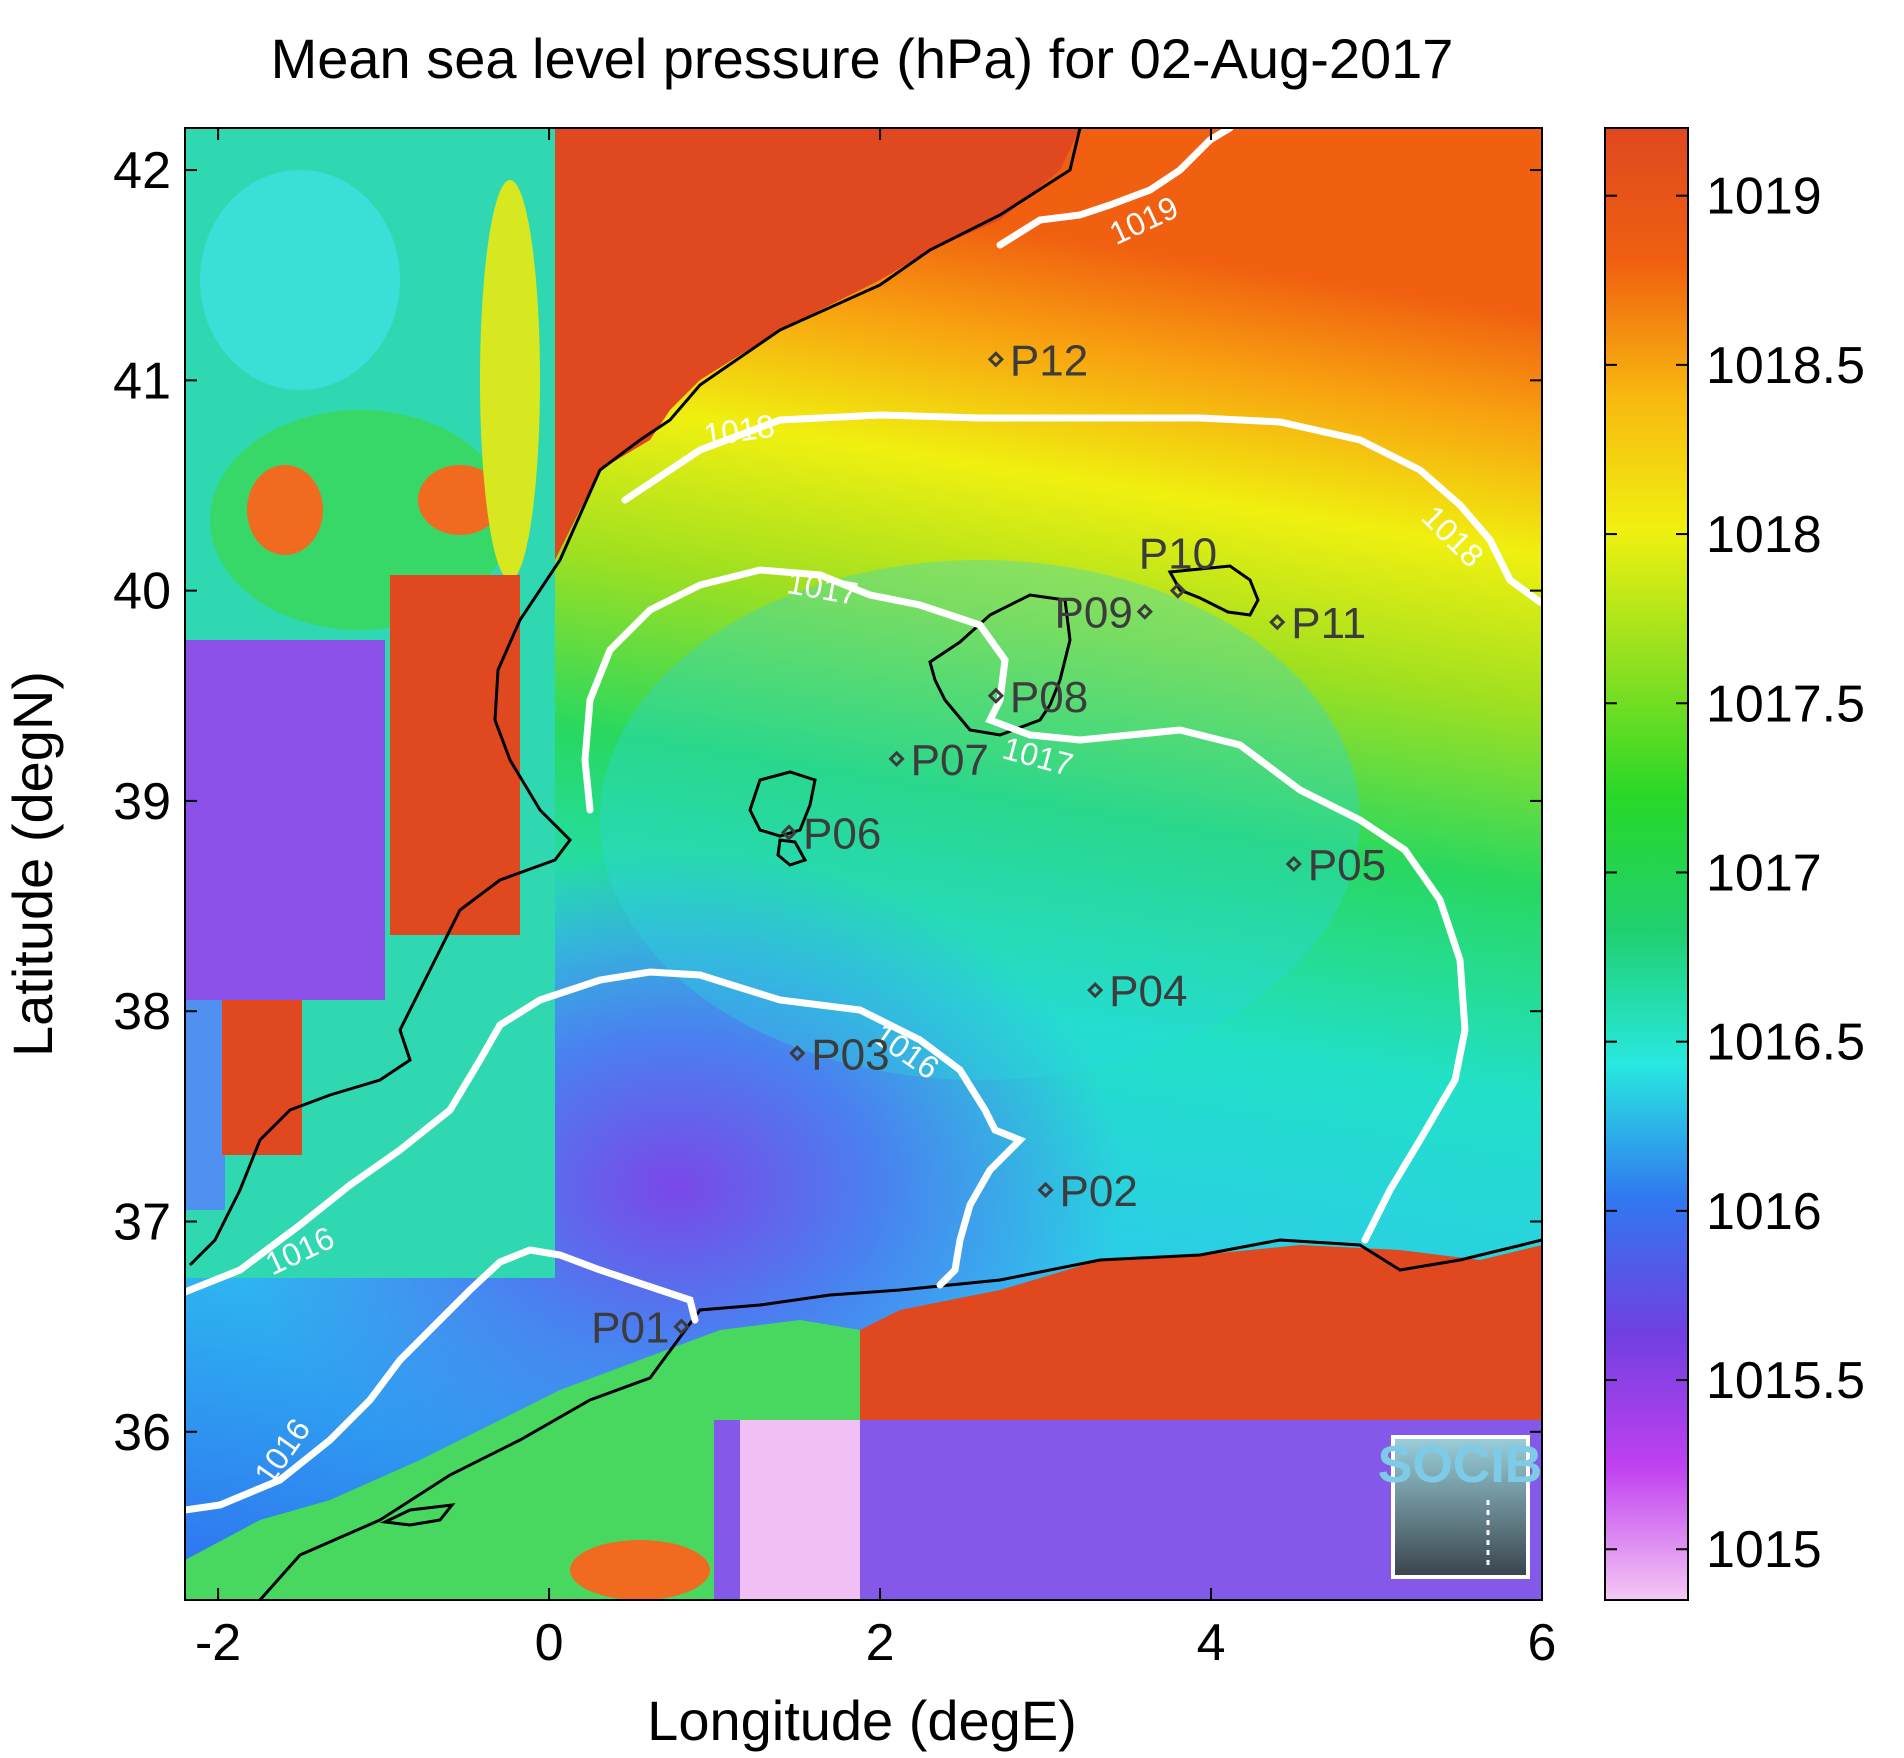 This screenshot has width=1904, height=1758. I want to click on logo-frame, so click(1460, 1507).